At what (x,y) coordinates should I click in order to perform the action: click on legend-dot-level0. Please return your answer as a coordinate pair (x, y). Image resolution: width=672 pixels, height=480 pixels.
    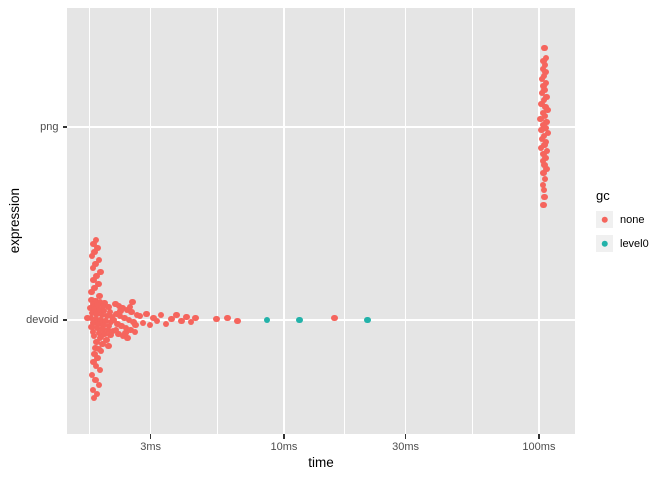
    Looking at the image, I should click on (604, 243).